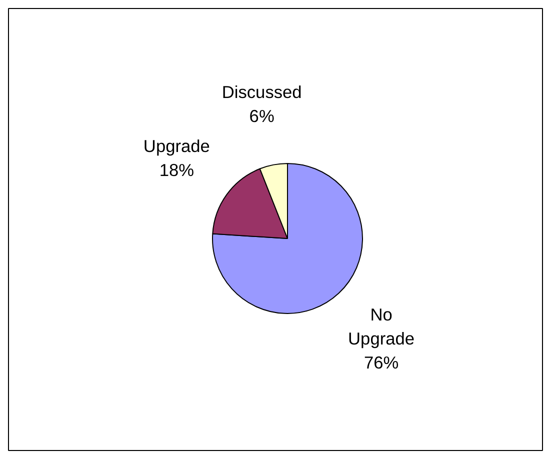 The width and height of the screenshot is (550, 458). Describe the element at coordinates (381, 362) in the screenshot. I see `data-label: 76%` at that location.